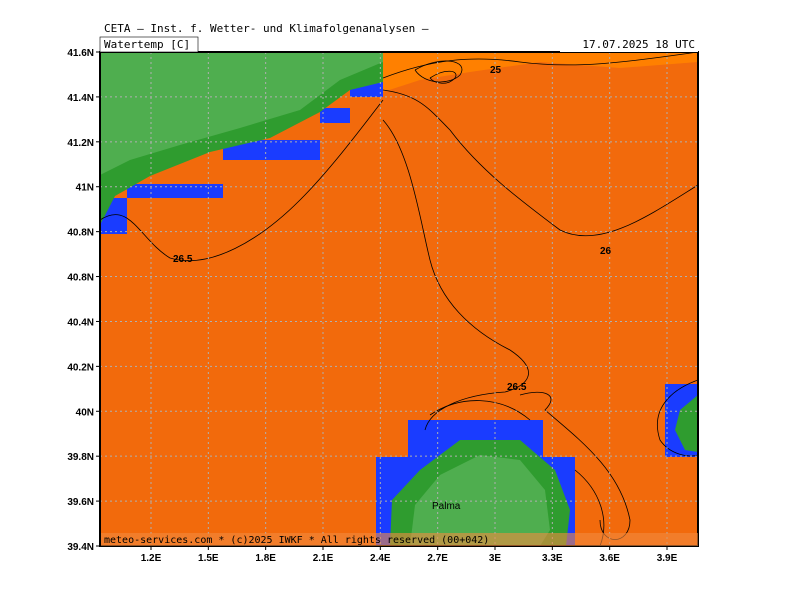 Image resolution: width=800 pixels, height=600 pixels. What do you see at coordinates (80, 457) in the screenshot?
I see `lat-label: 39.8N` at bounding box center [80, 457].